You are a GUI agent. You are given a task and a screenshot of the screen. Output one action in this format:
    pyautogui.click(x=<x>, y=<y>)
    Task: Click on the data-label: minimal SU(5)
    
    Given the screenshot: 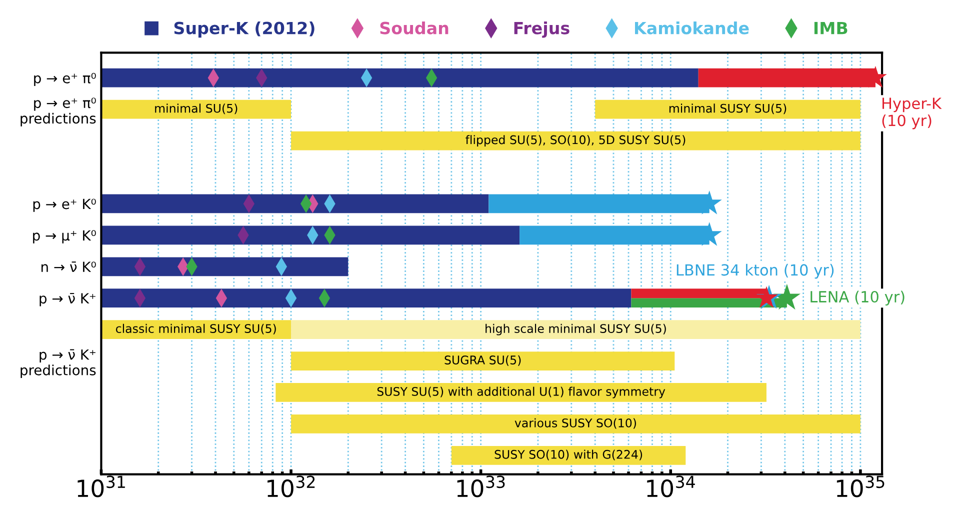 What is the action you would take?
    pyautogui.click(x=196, y=109)
    